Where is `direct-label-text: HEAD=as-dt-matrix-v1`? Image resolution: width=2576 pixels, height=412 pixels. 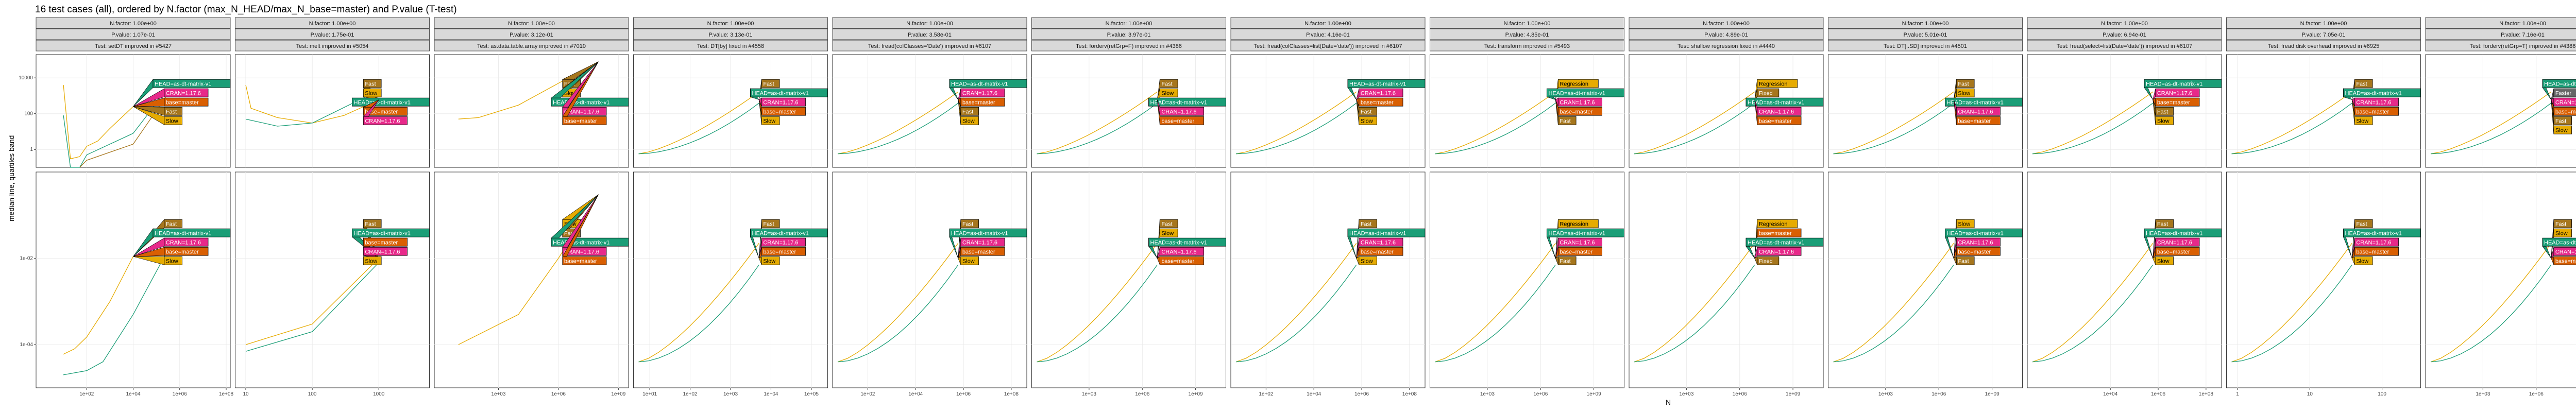 direct-label-text: HEAD=as-dt-matrix-v1 is located at coordinates (780, 94).